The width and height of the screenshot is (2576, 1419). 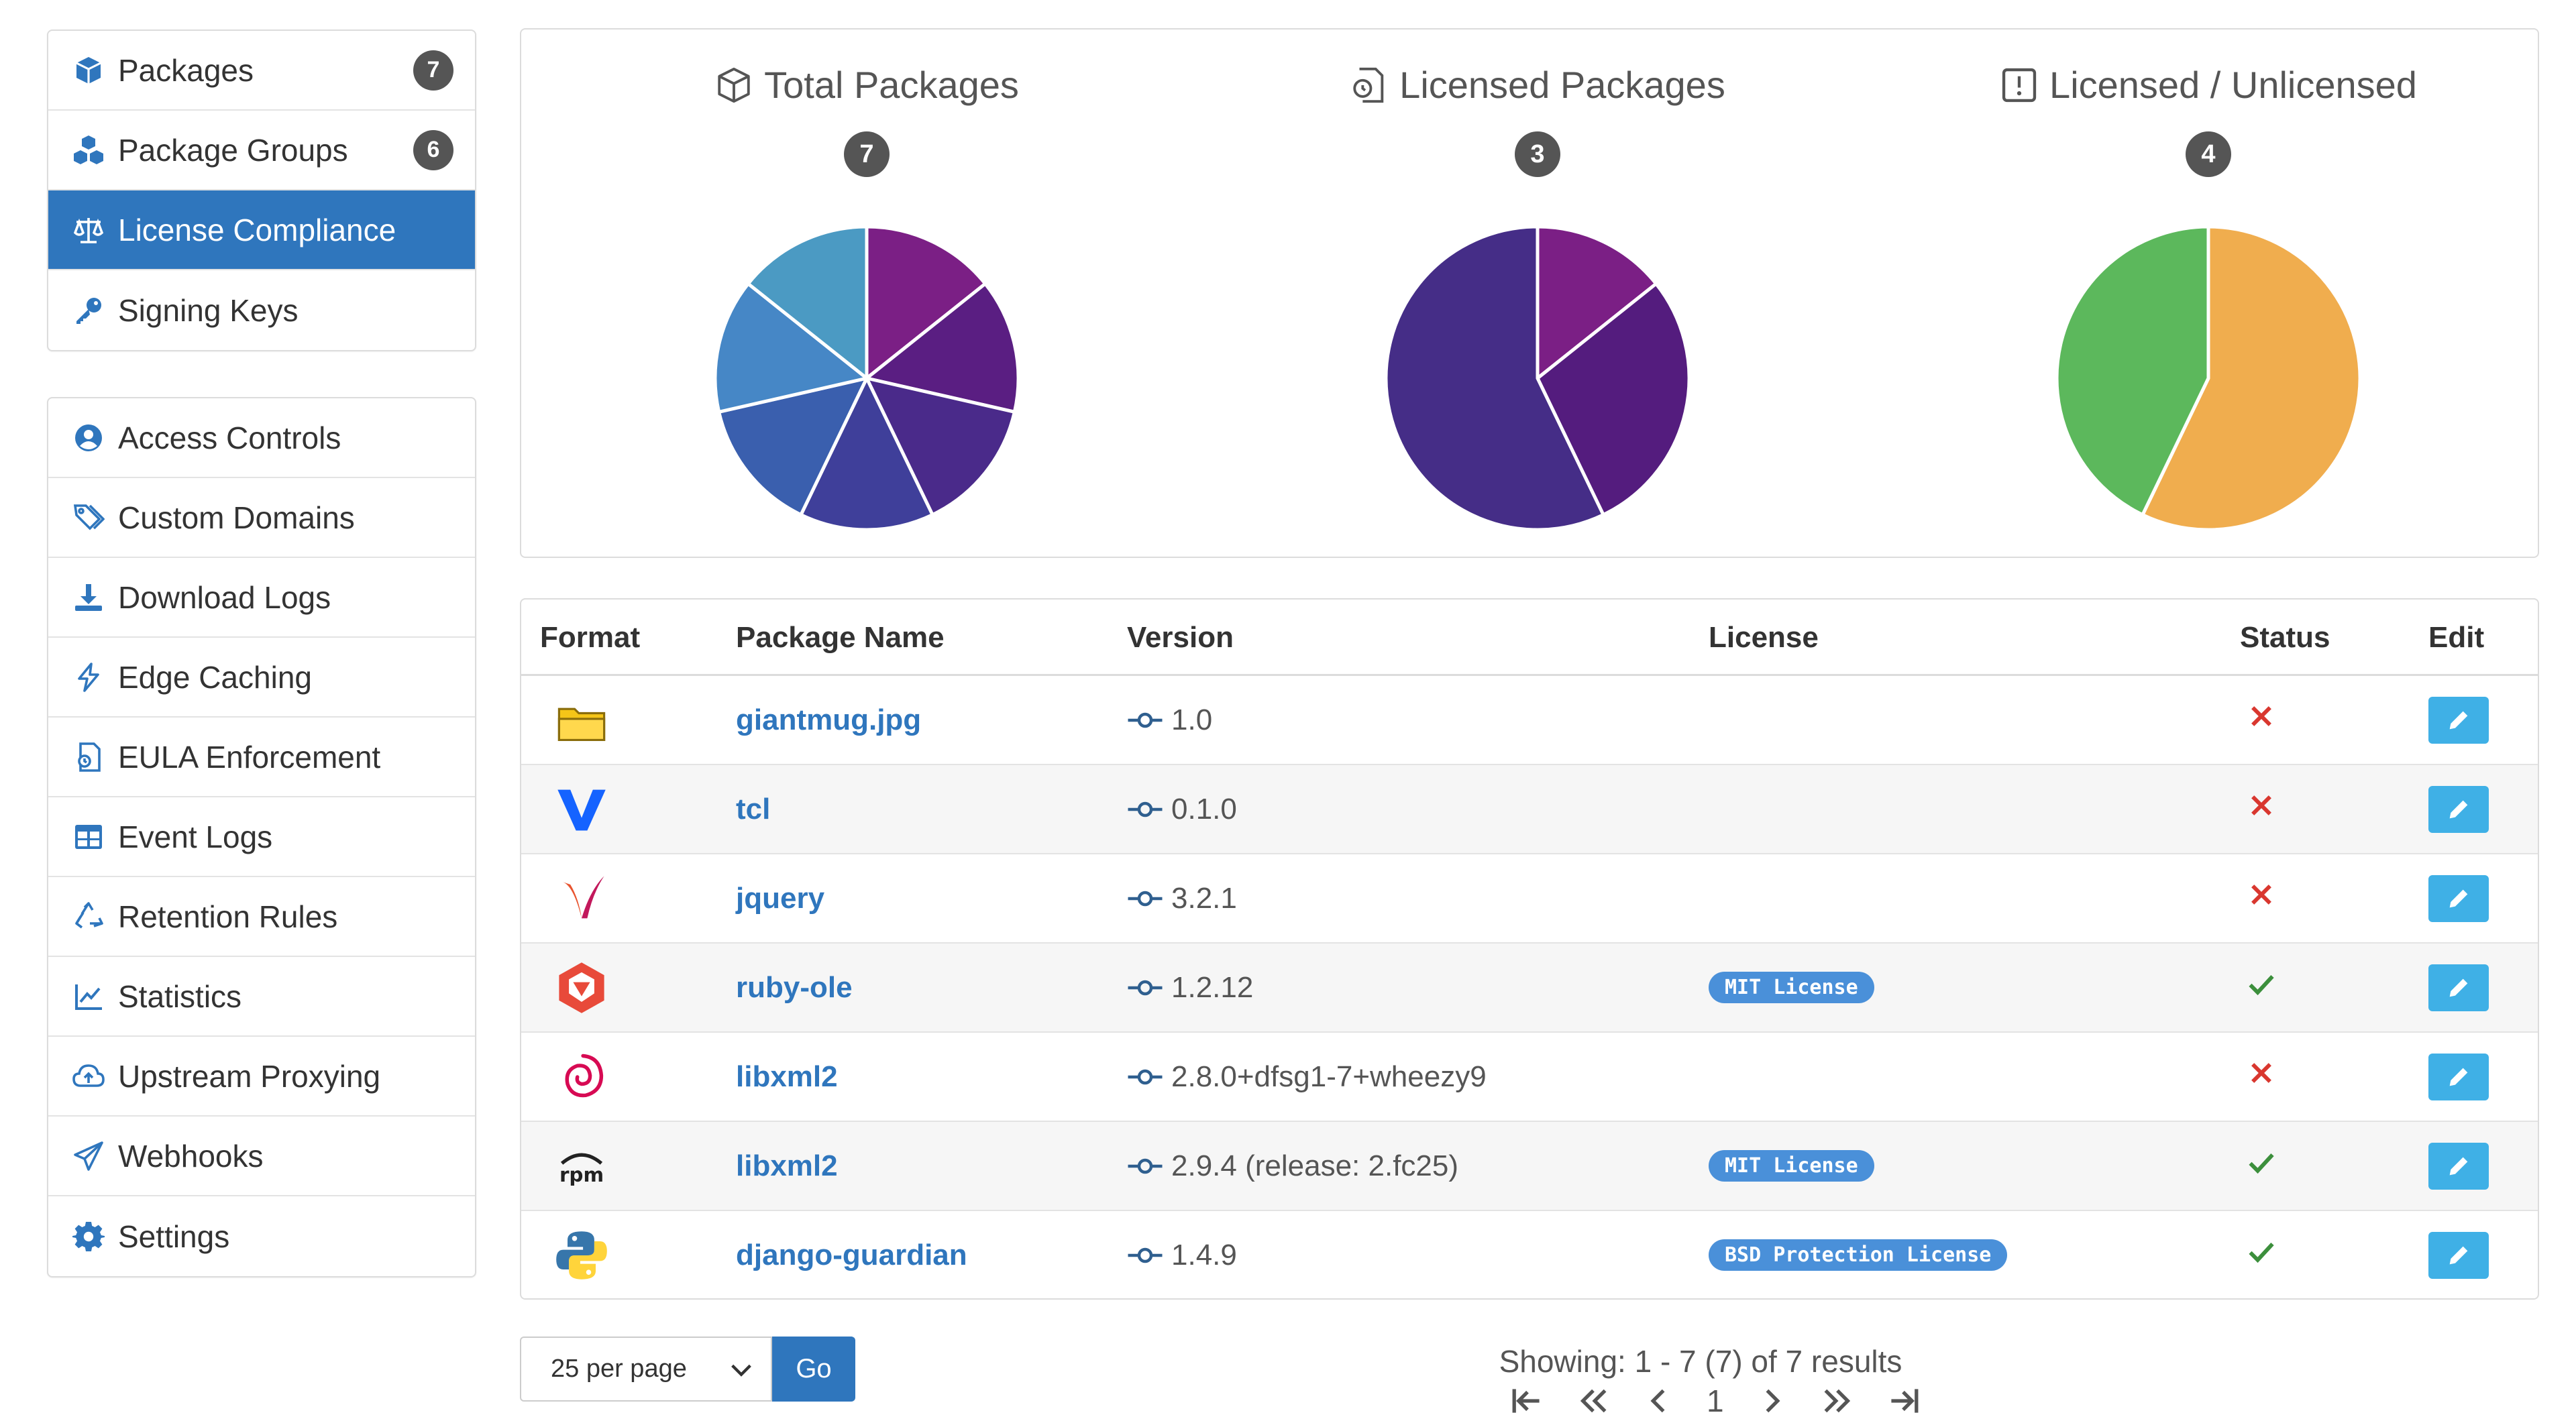 What do you see at coordinates (2019, 85) in the screenshot?
I see `exclamation-square-icon` at bounding box center [2019, 85].